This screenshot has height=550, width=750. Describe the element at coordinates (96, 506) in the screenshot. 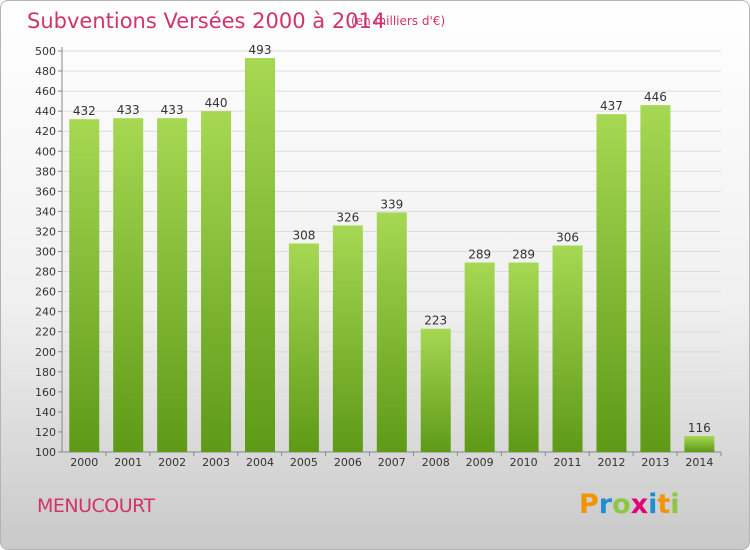

I see `city-name: MENUCOURT` at that location.